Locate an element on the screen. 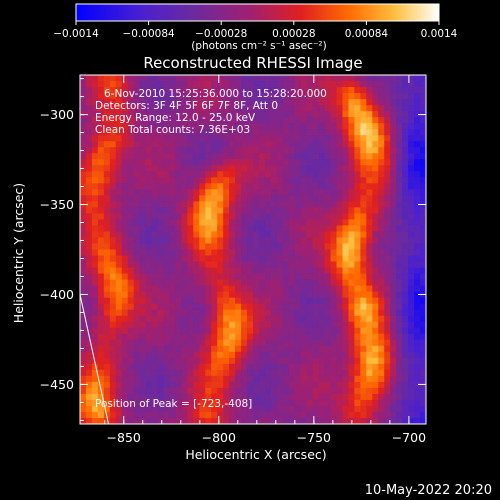  footer-timestamp: 10-May-2022 20:20 is located at coordinates (428, 490).